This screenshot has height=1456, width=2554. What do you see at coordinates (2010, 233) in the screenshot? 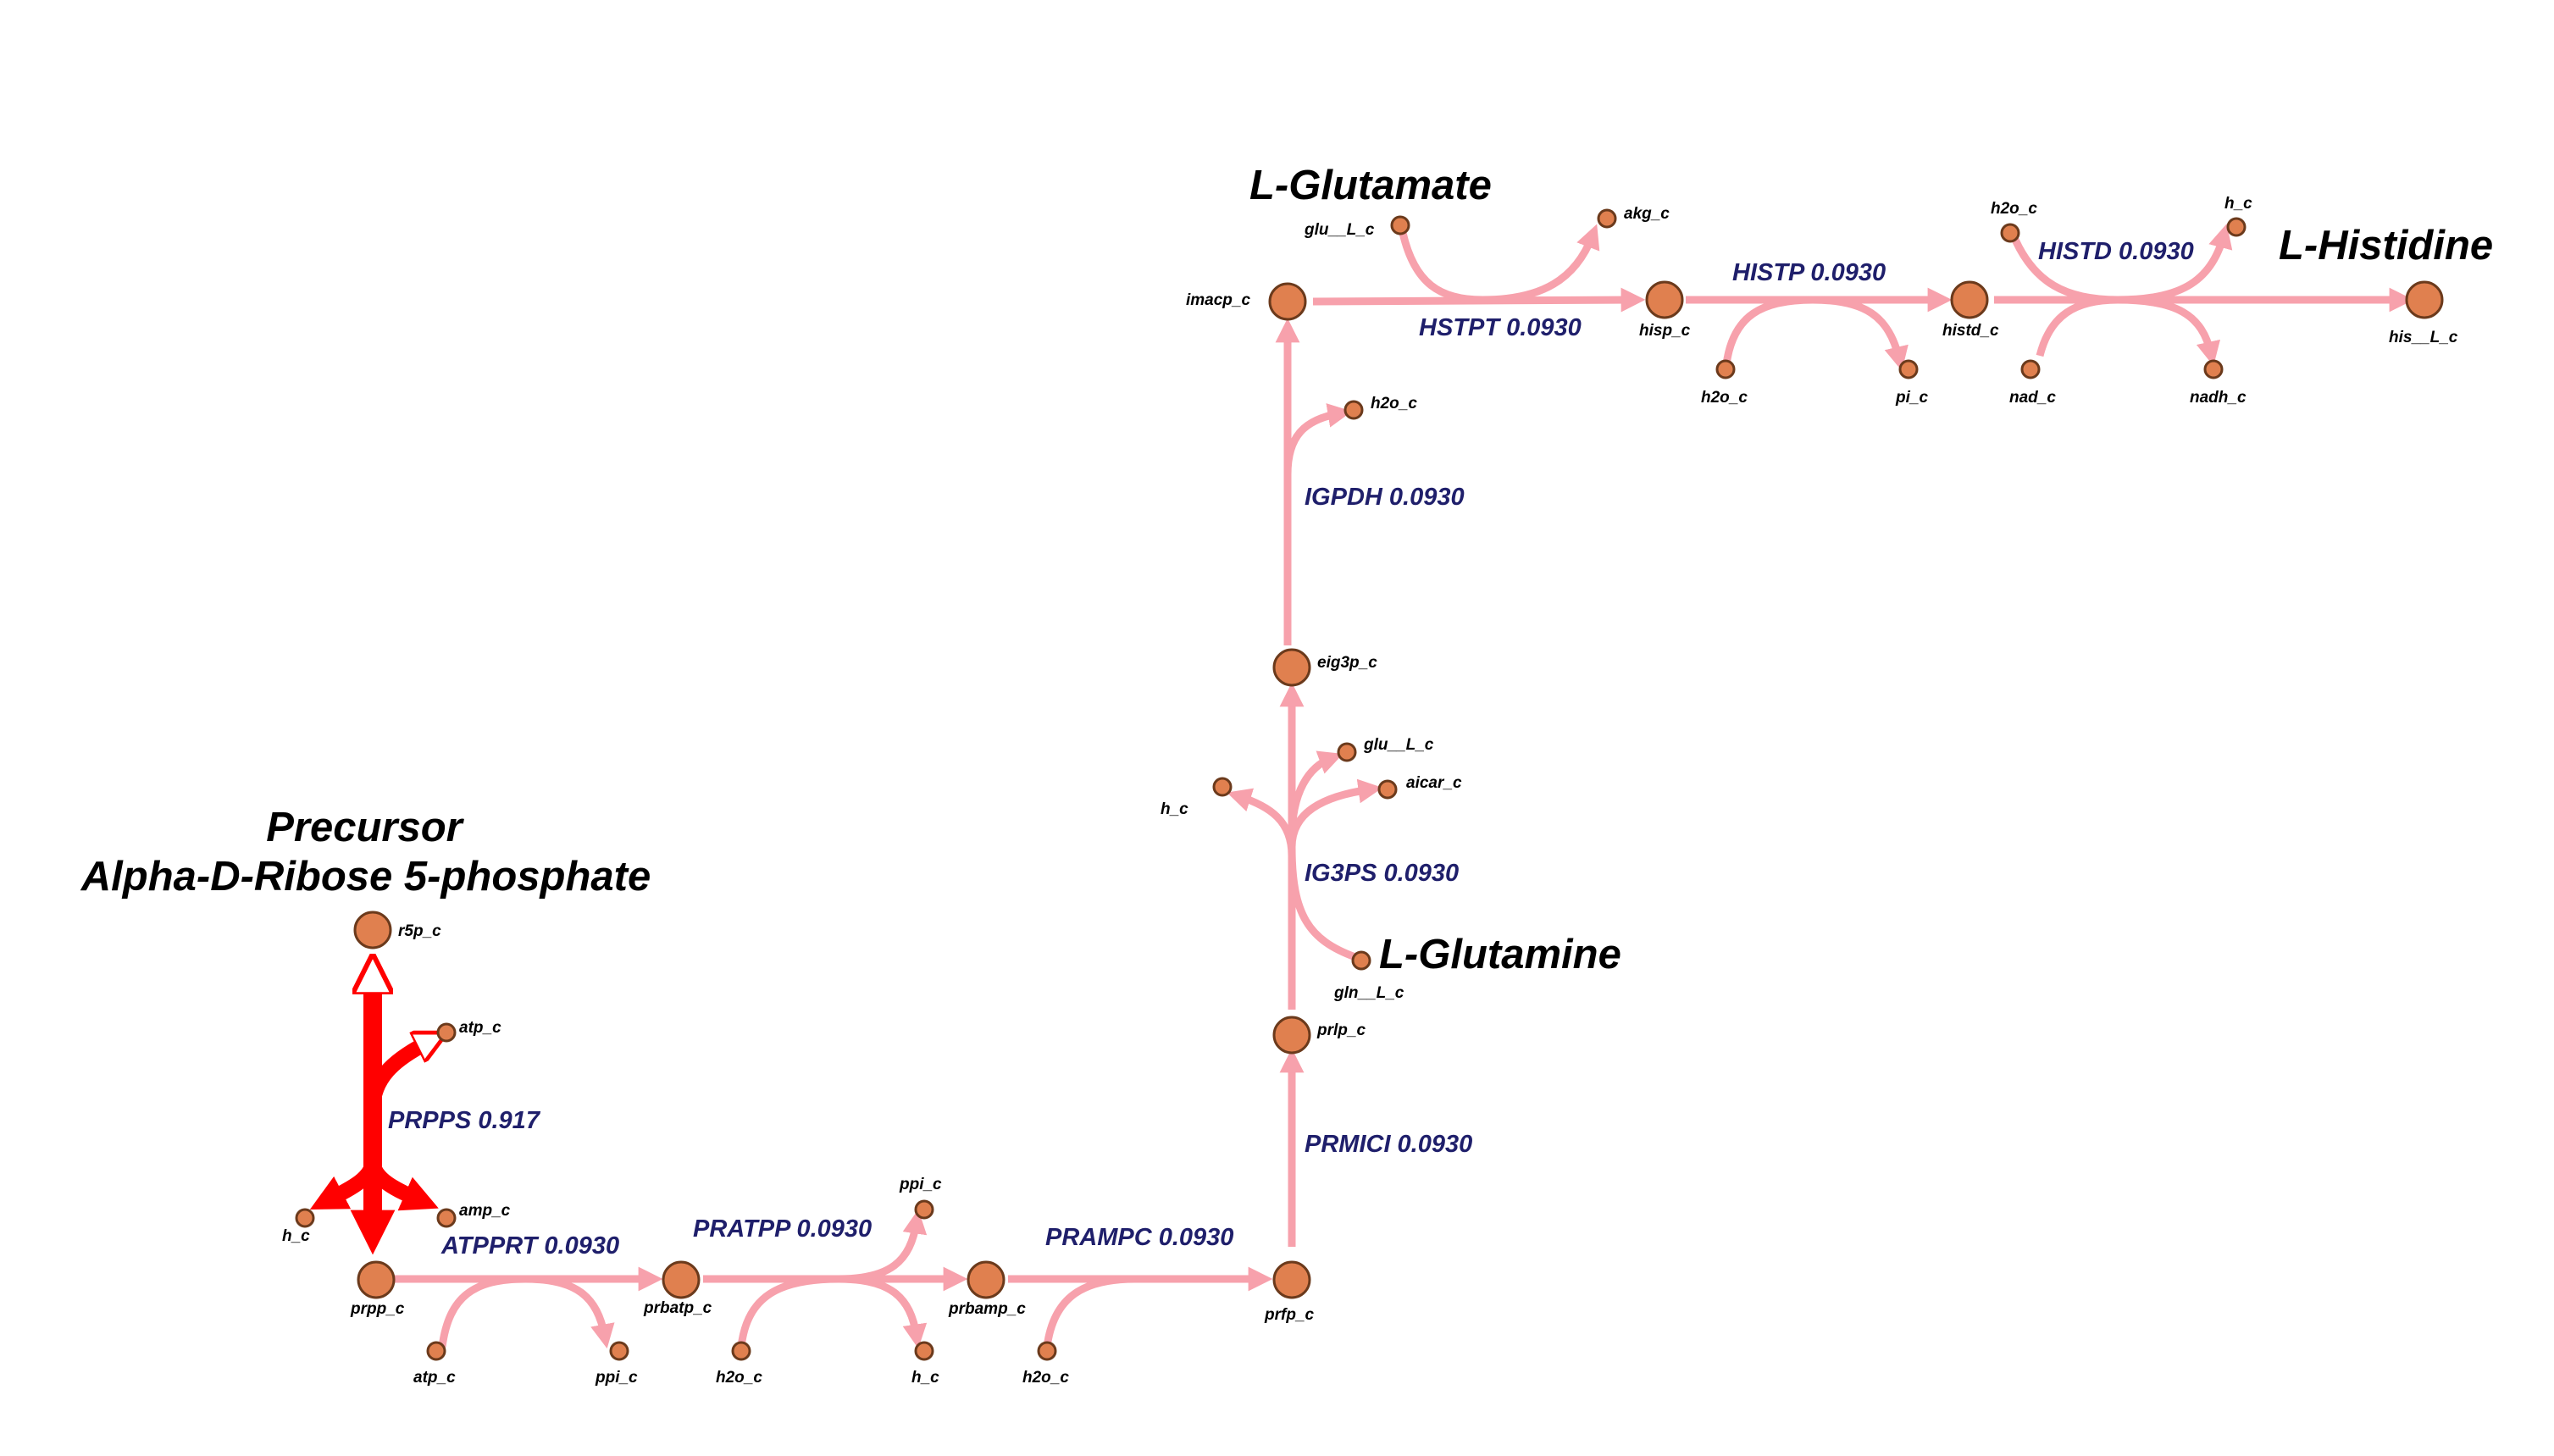
I see `node-h2o_c-histd` at bounding box center [2010, 233].